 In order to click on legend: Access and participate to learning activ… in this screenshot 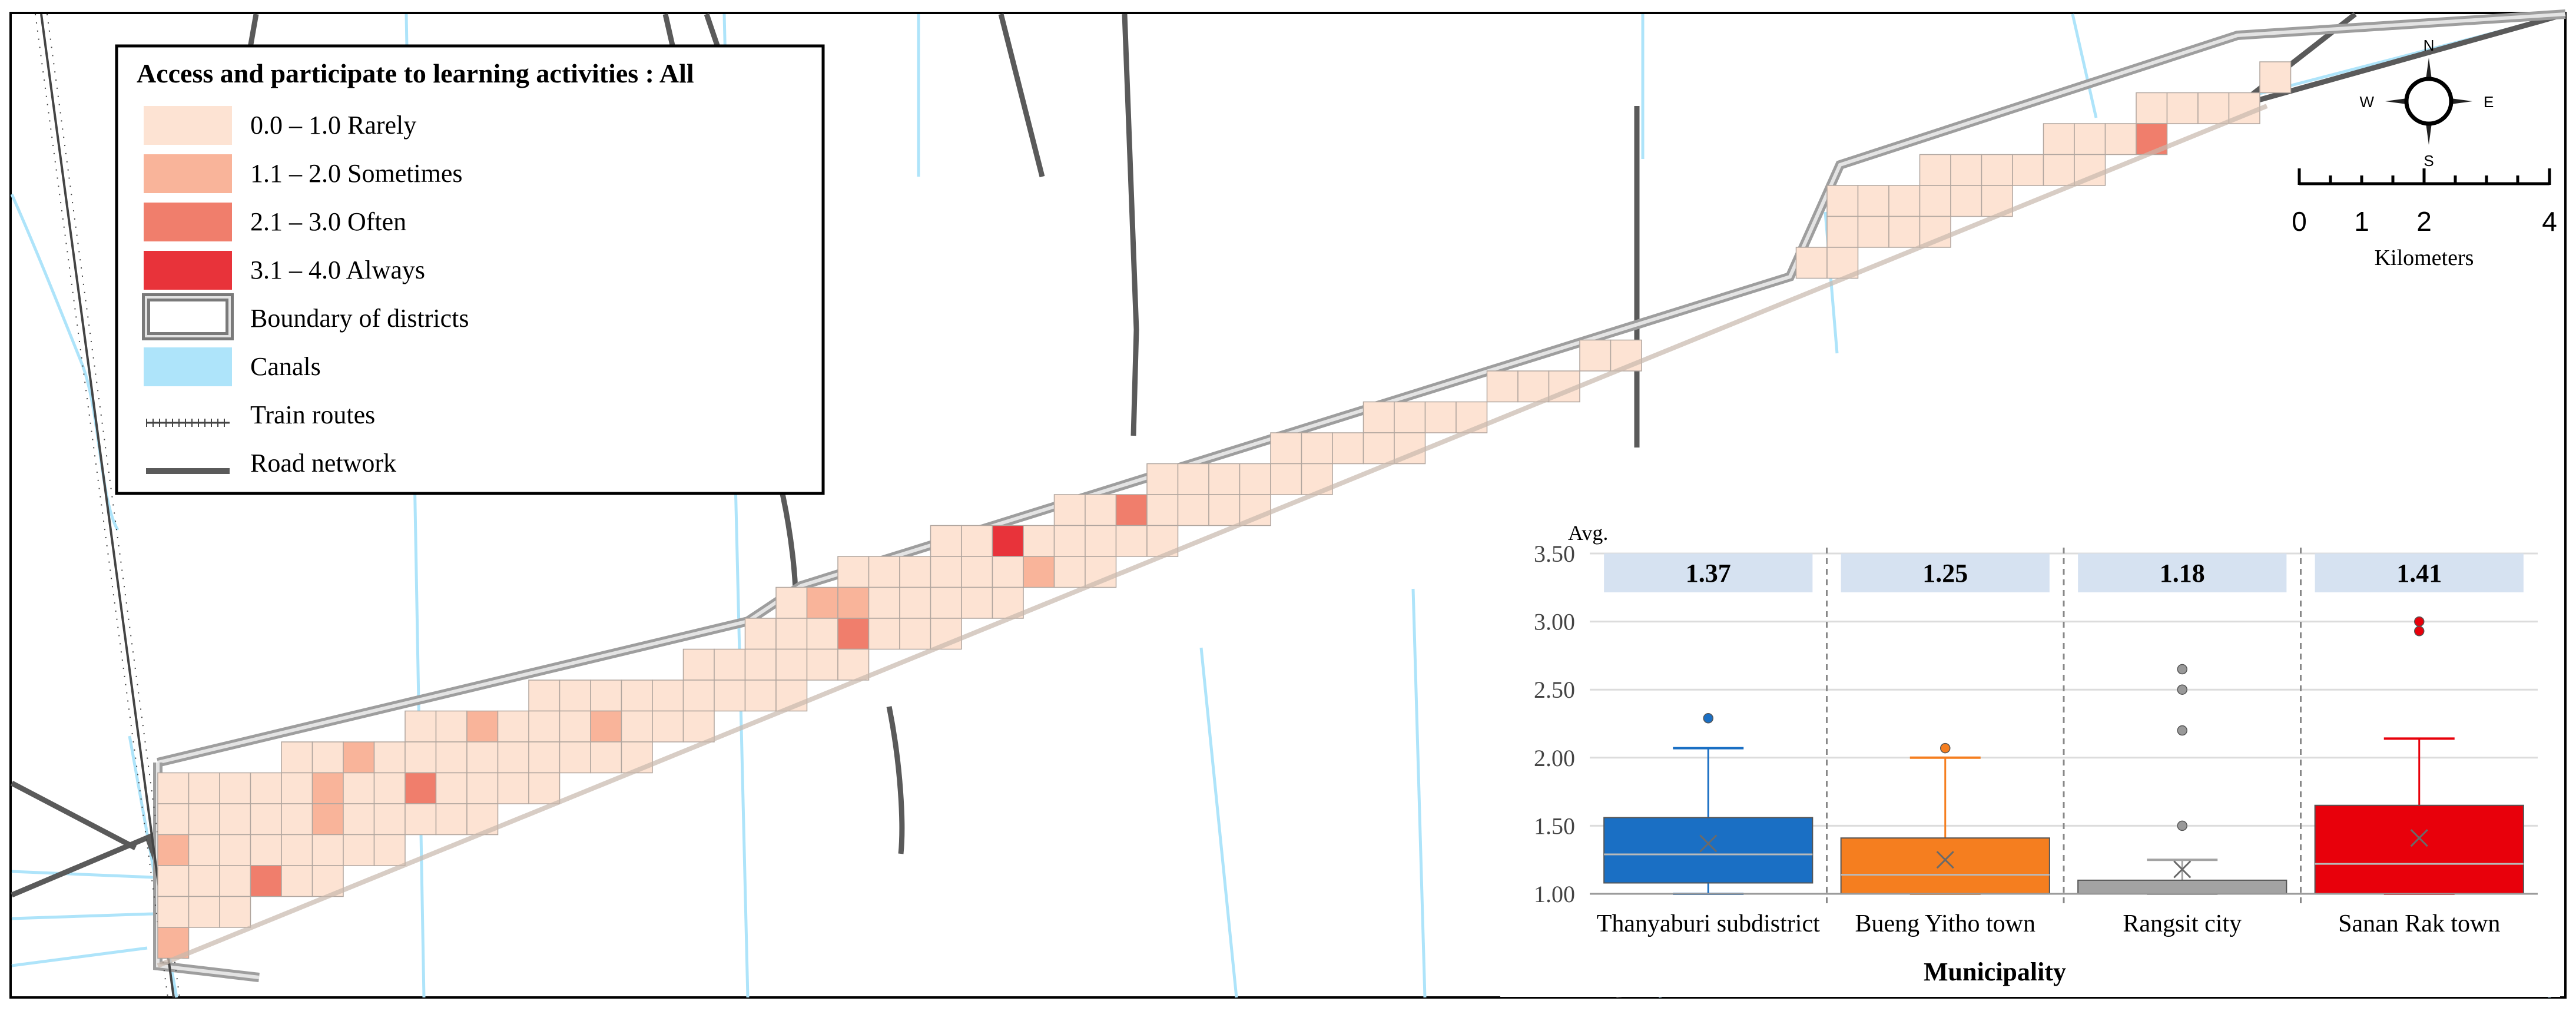, I will do `click(470, 269)`.